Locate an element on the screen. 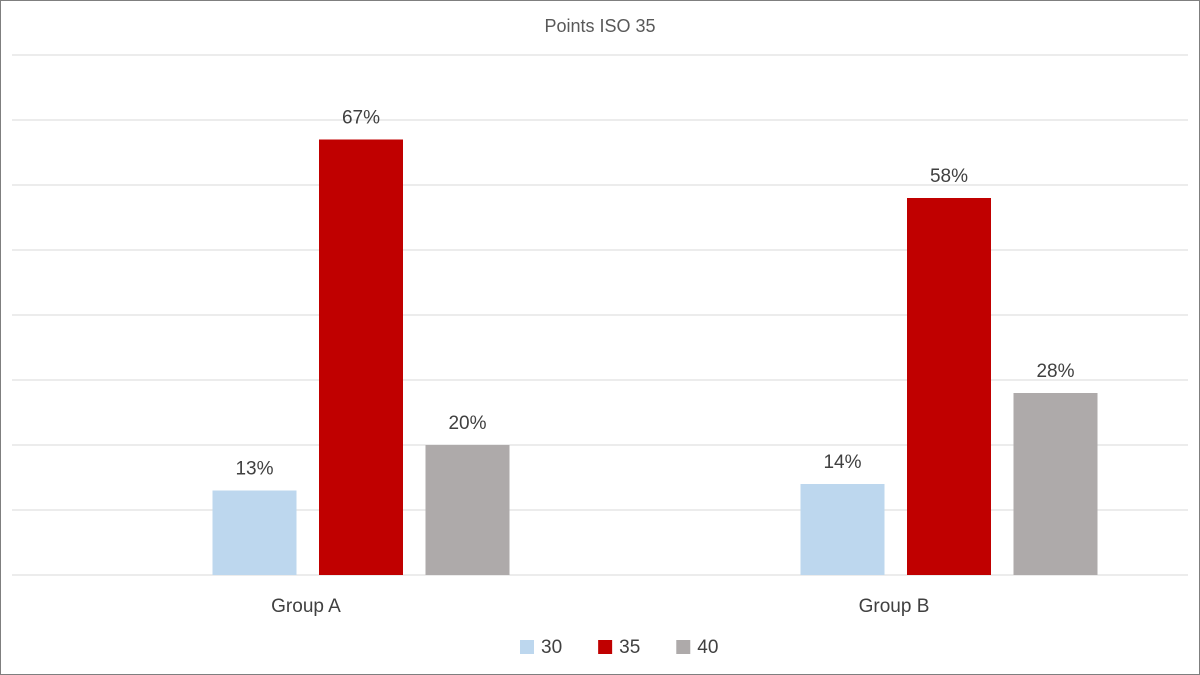 The height and width of the screenshot is (675, 1200). data-label: 13% is located at coordinates (254, 469).